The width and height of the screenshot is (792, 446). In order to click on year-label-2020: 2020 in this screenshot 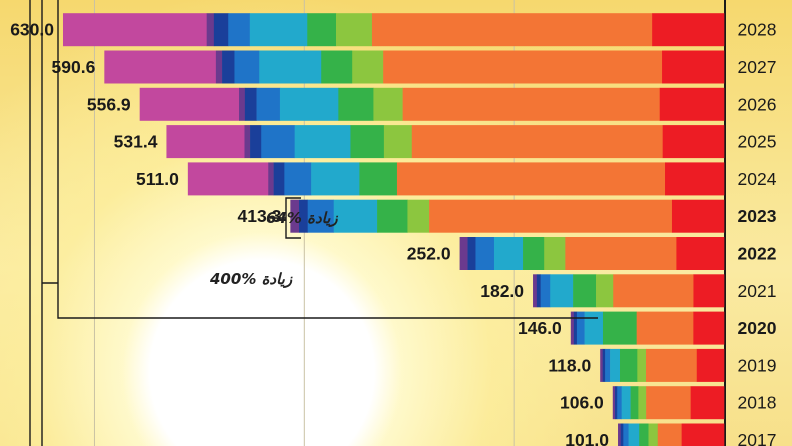, I will do `click(757, 328)`.